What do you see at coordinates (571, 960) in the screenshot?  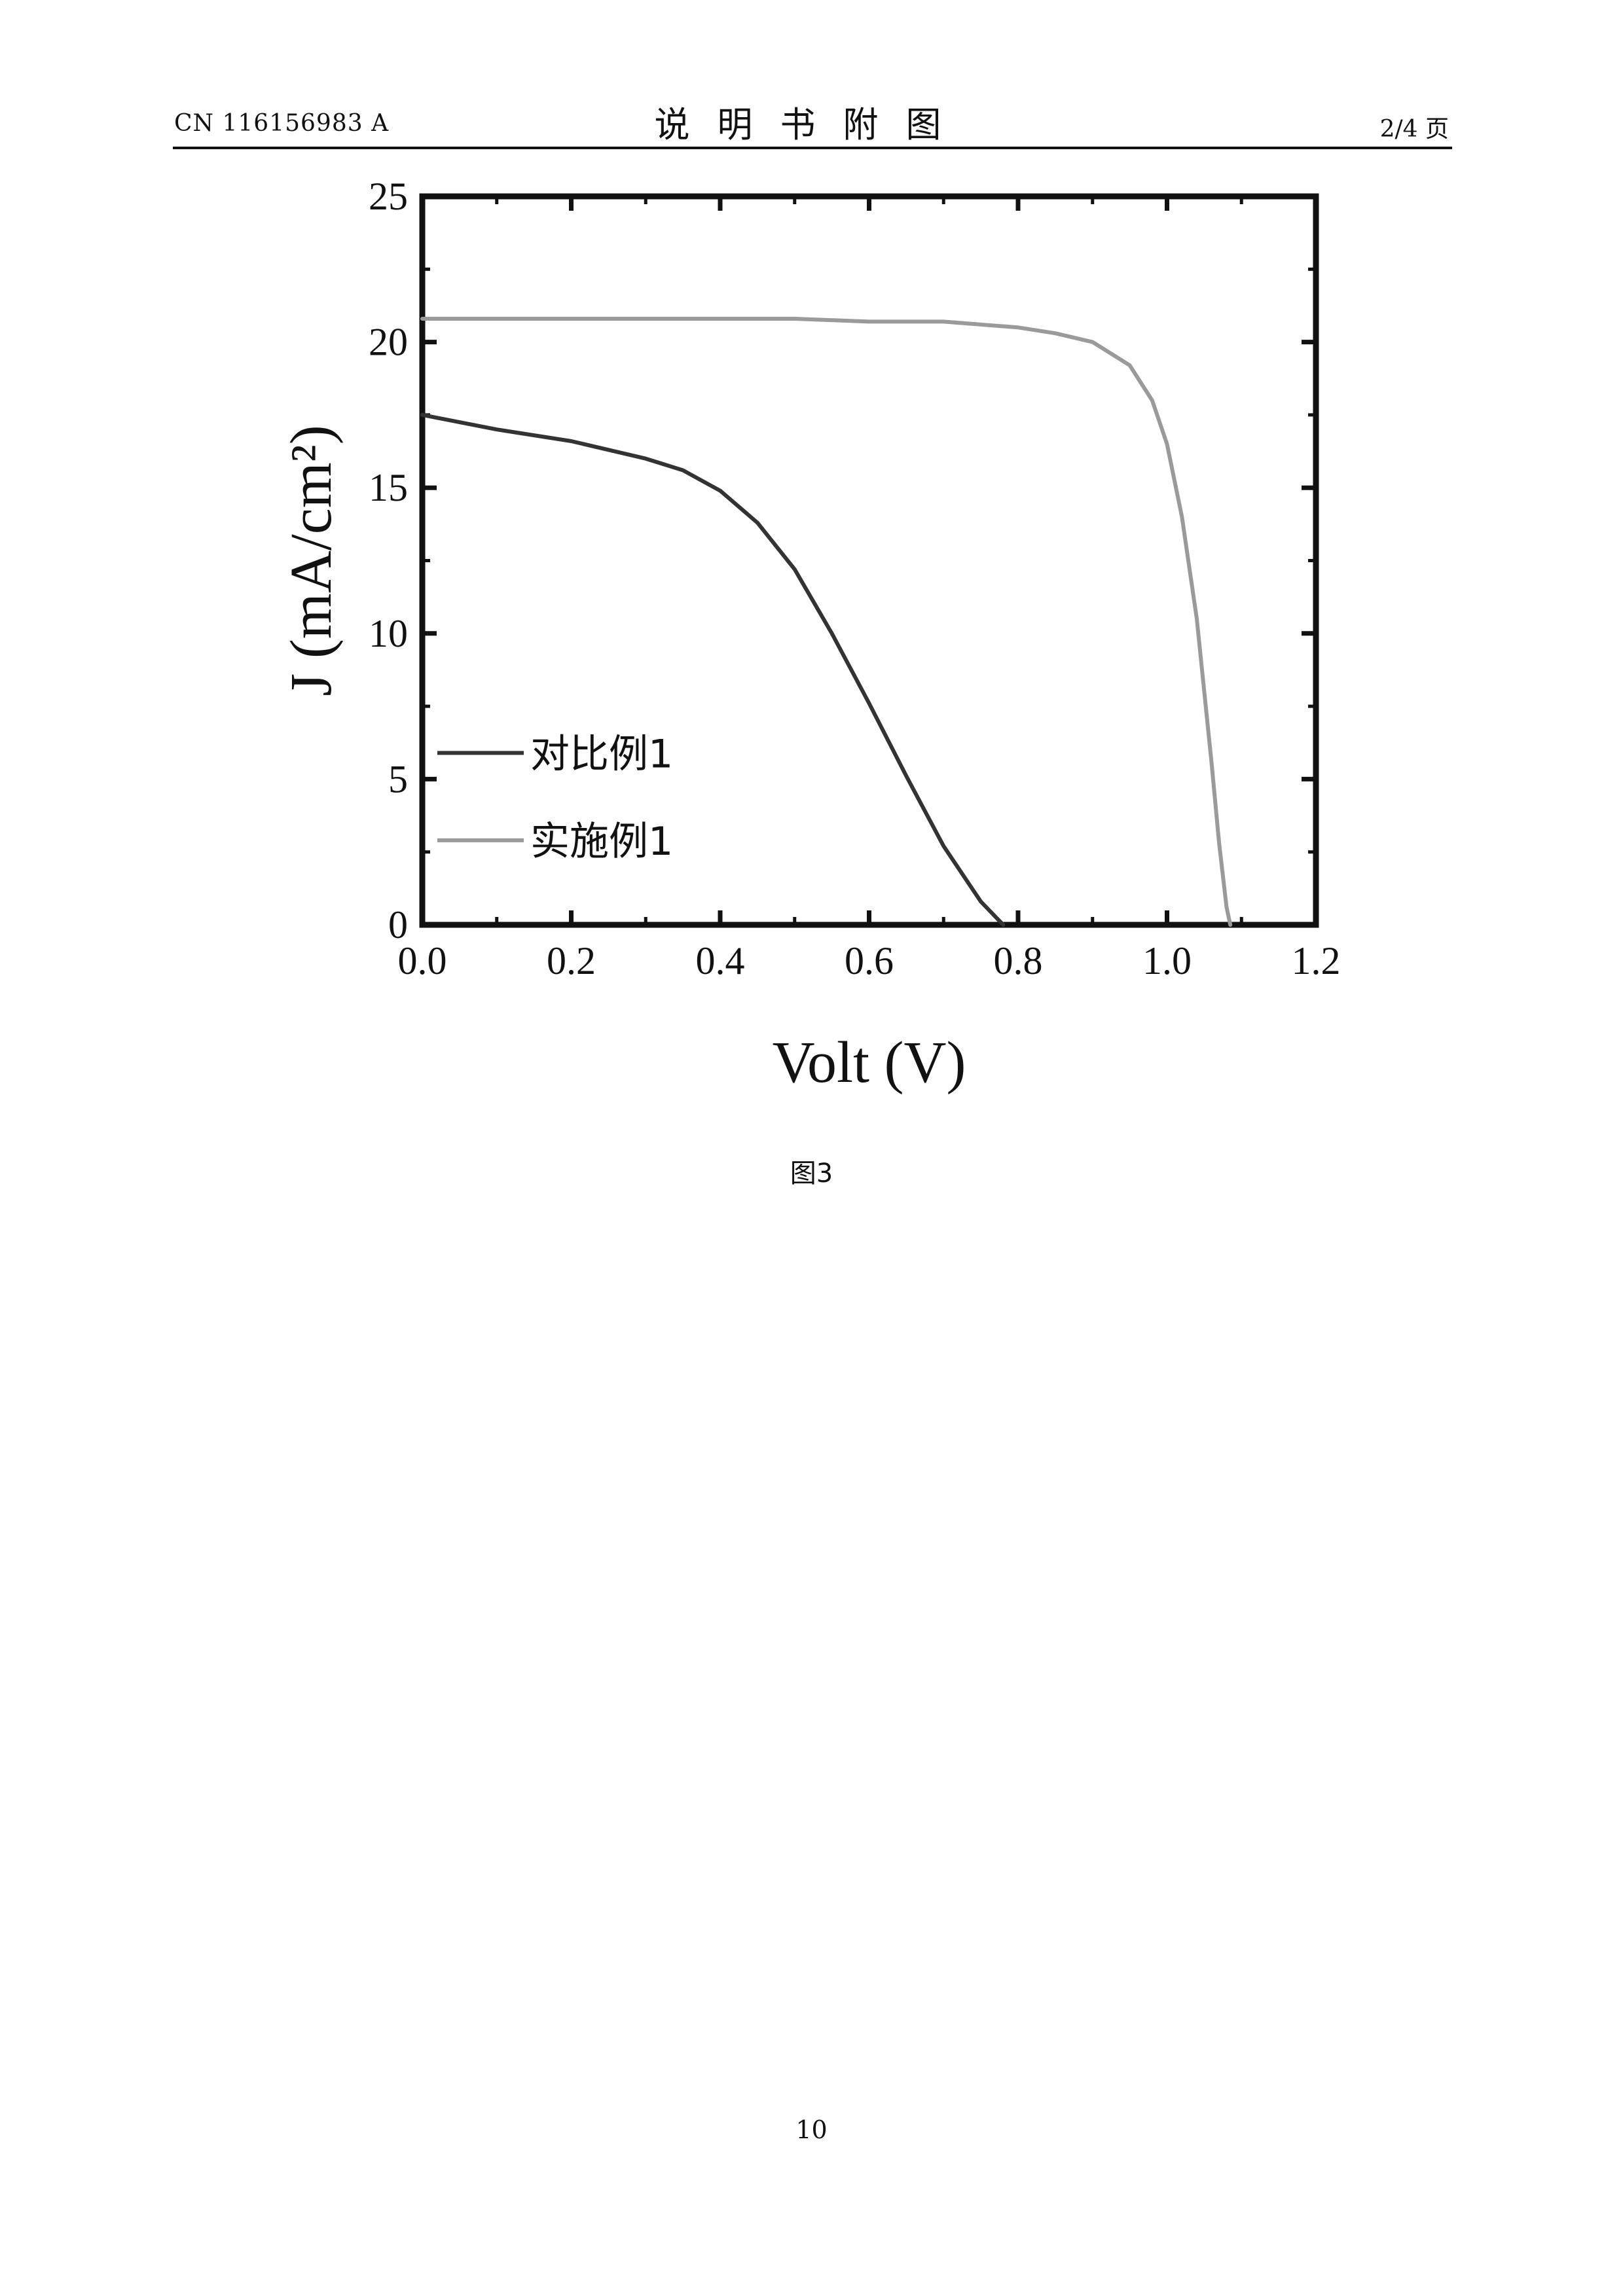 I see `x-tick-label: 0.2` at bounding box center [571, 960].